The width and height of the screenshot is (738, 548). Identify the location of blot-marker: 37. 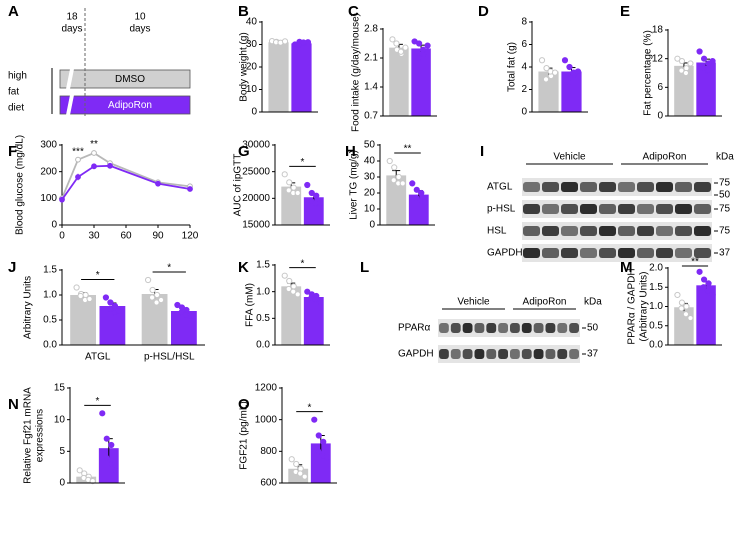
(725, 253).